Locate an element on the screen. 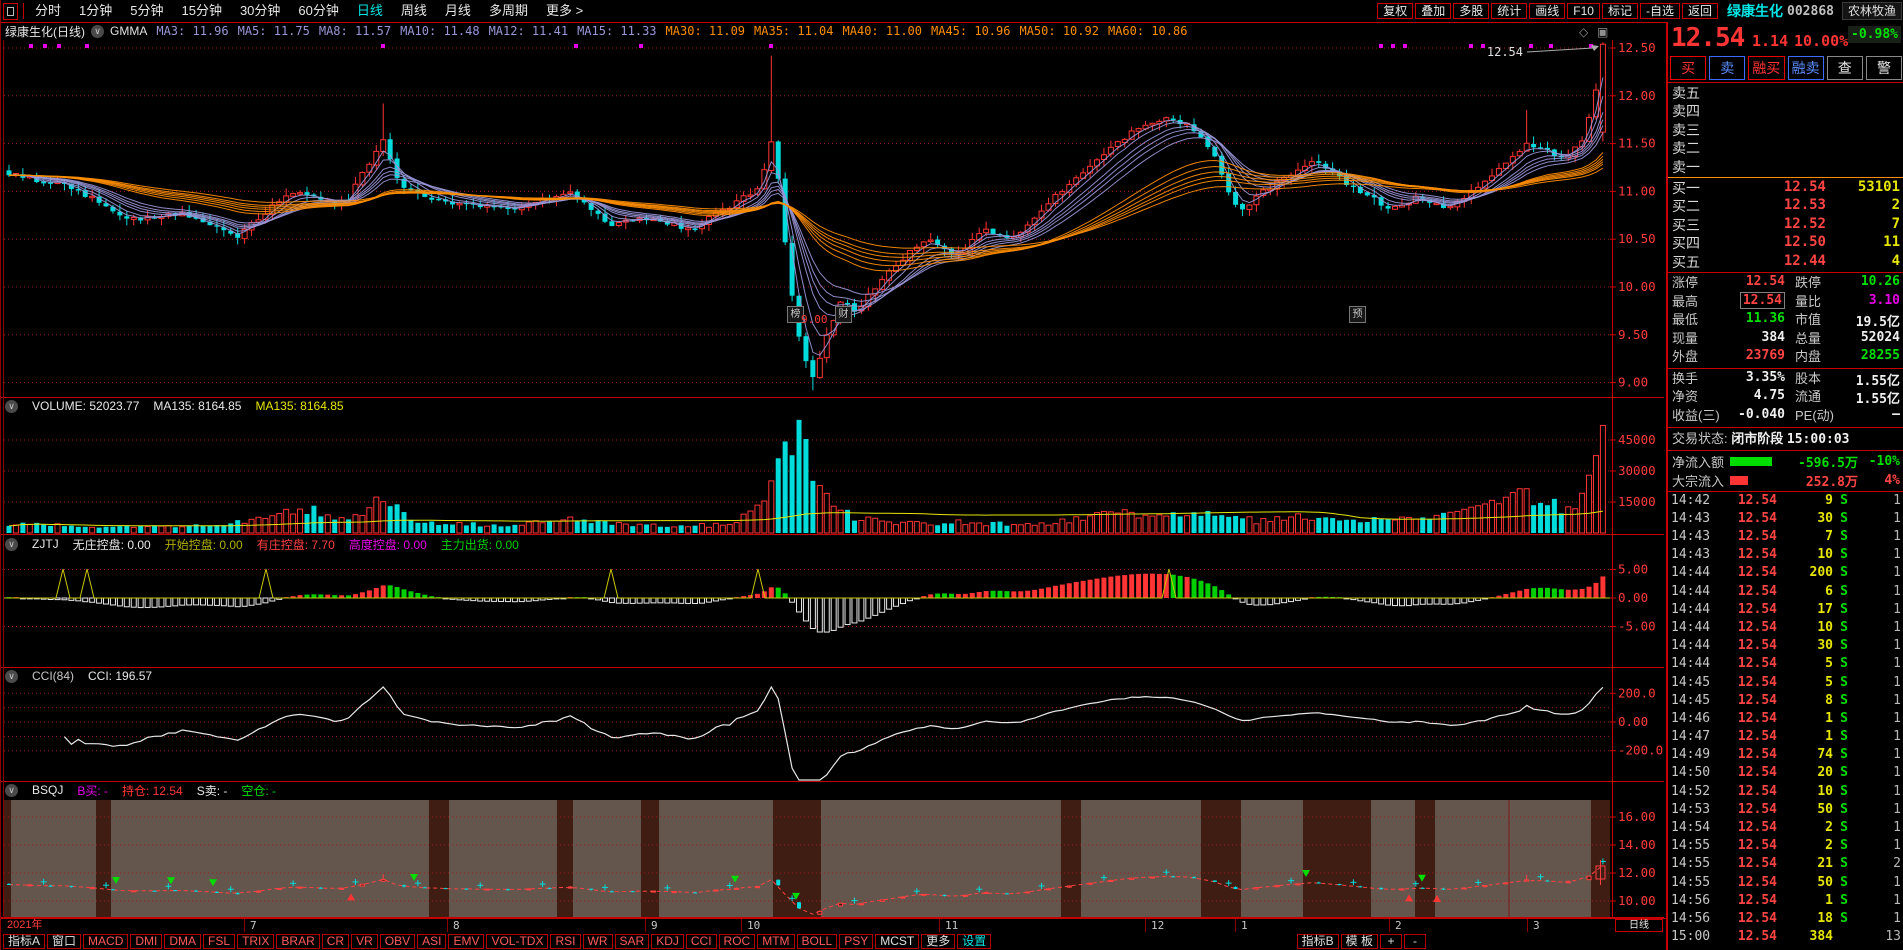  indicator-button: PSY is located at coordinates (856, 941).